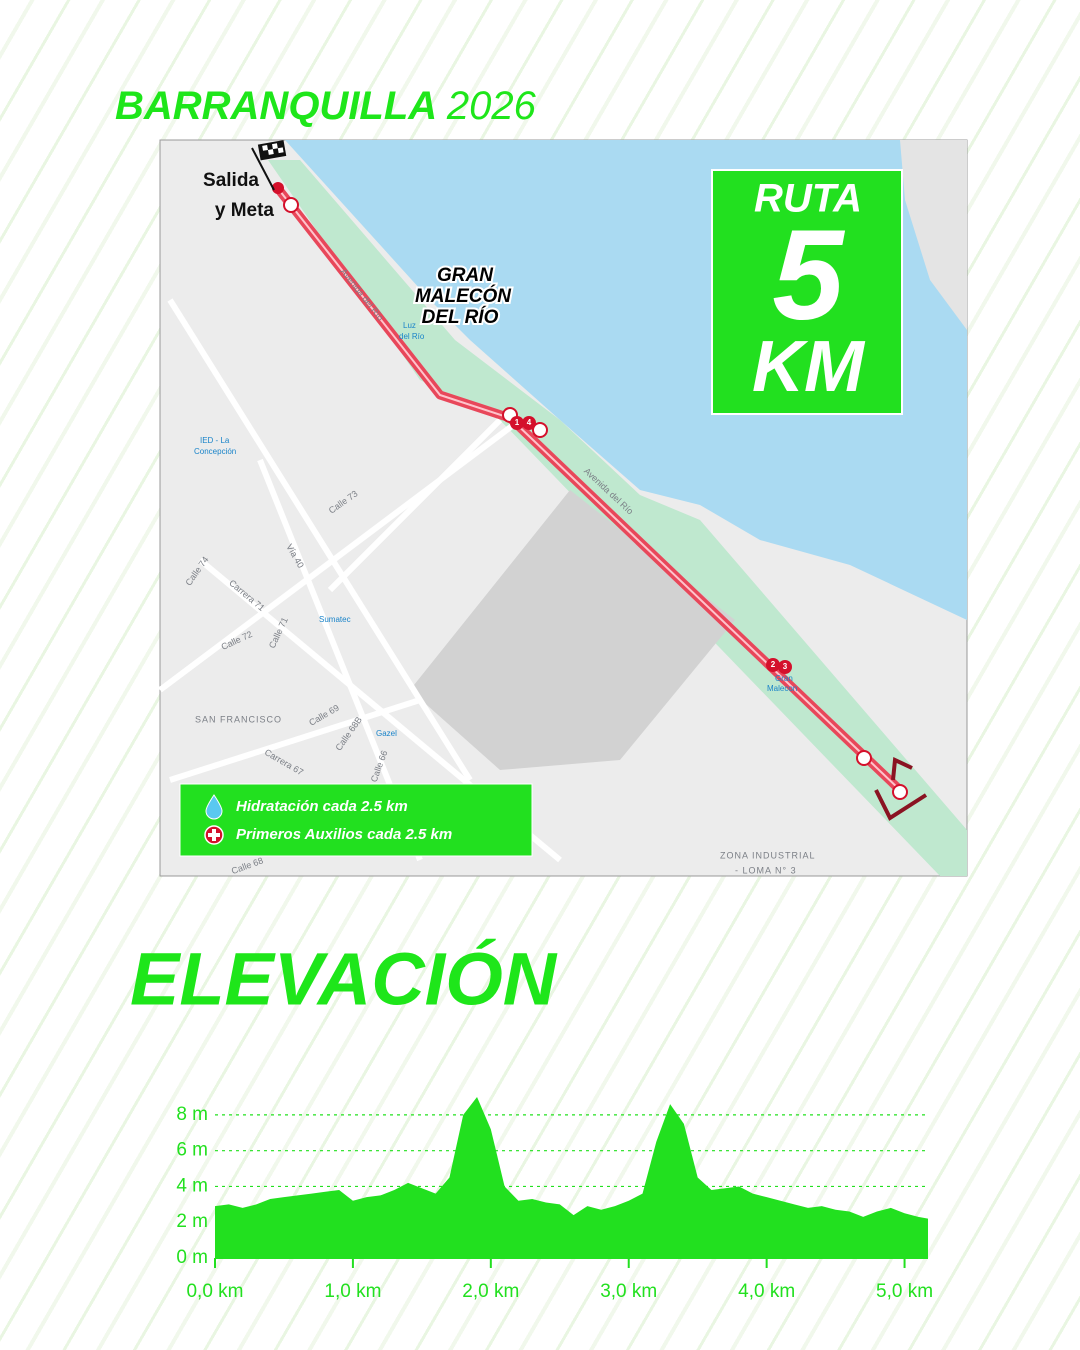 This screenshot has width=1080, height=1350. Describe the element at coordinates (278, 188) in the screenshot. I see `start-marker` at that location.